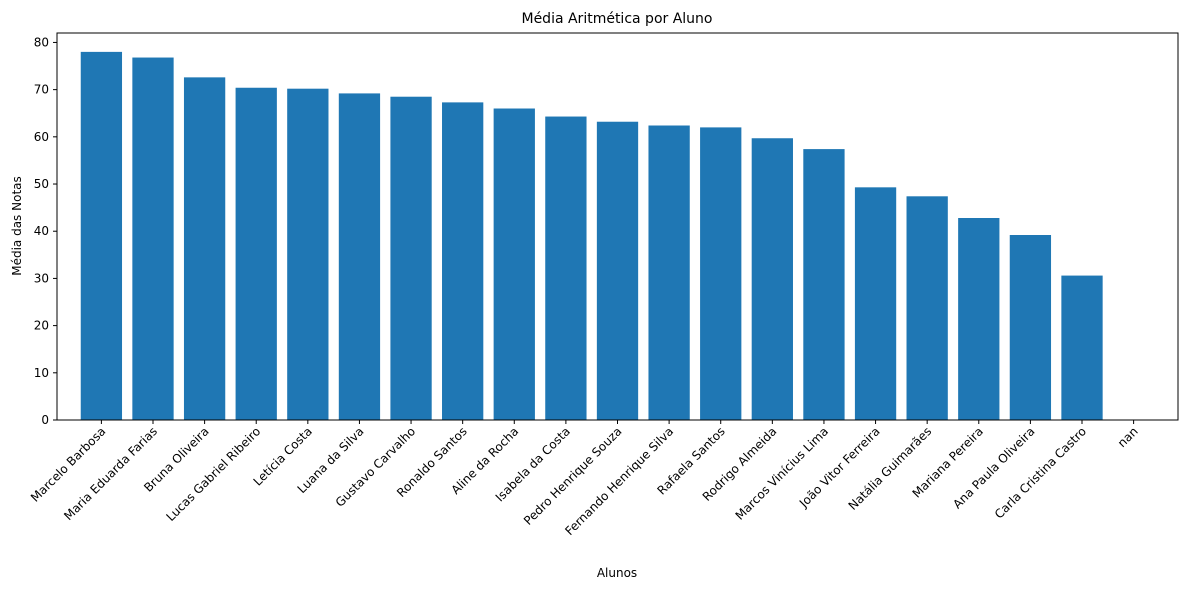  I want to click on x-tick-label: Fernando Henrique Silva, so click(619, 481).